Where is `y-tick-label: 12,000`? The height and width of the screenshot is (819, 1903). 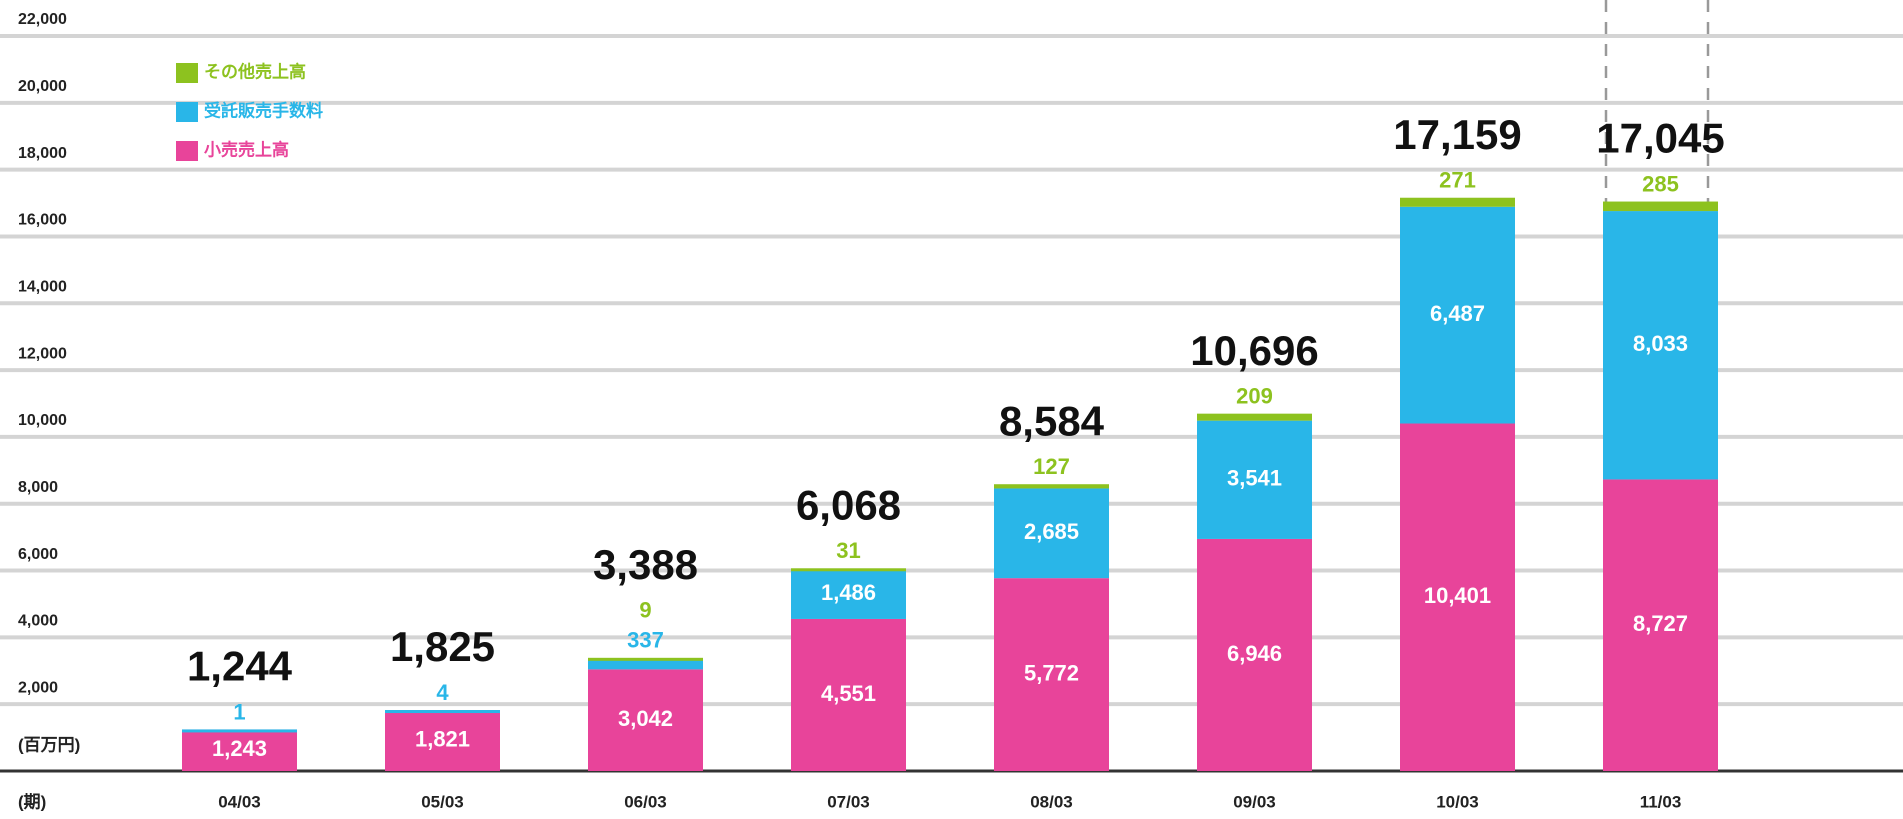 y-tick-label: 12,000 is located at coordinates (42, 353).